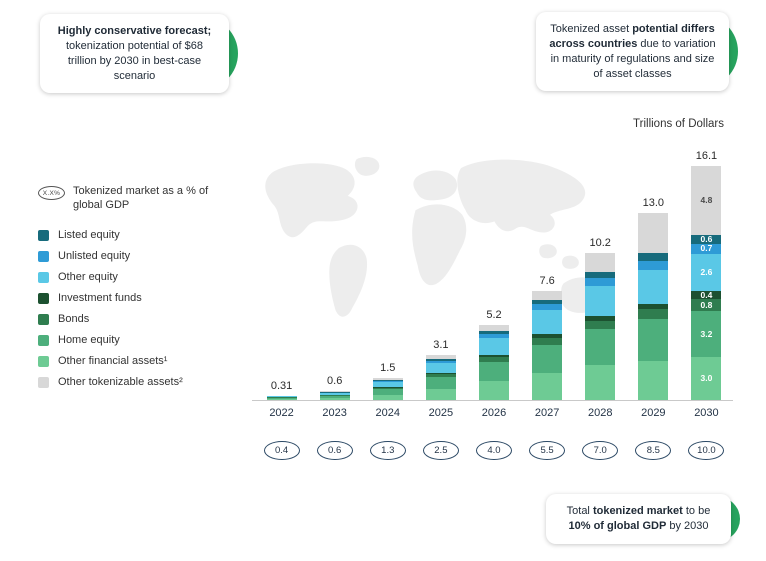 The image size is (766, 561). I want to click on gdp-percent-badge: 8.5, so click(653, 450).